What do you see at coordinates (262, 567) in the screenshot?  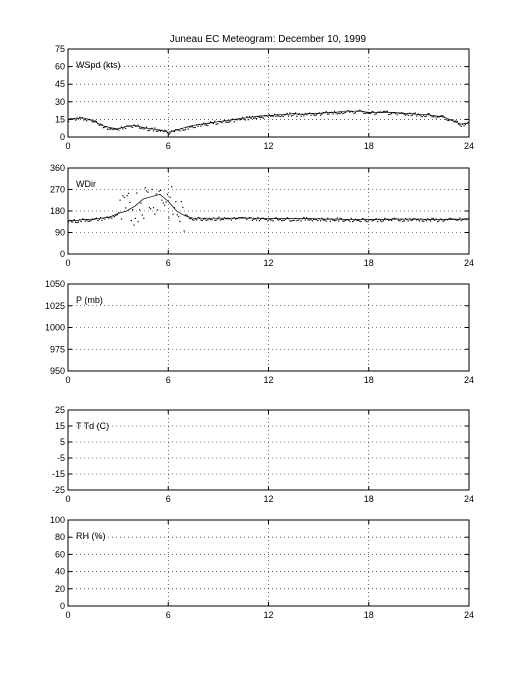 I see `panel-4: 0 6 12 18 24 0 20 40 60 80 100 RH (%)` at bounding box center [262, 567].